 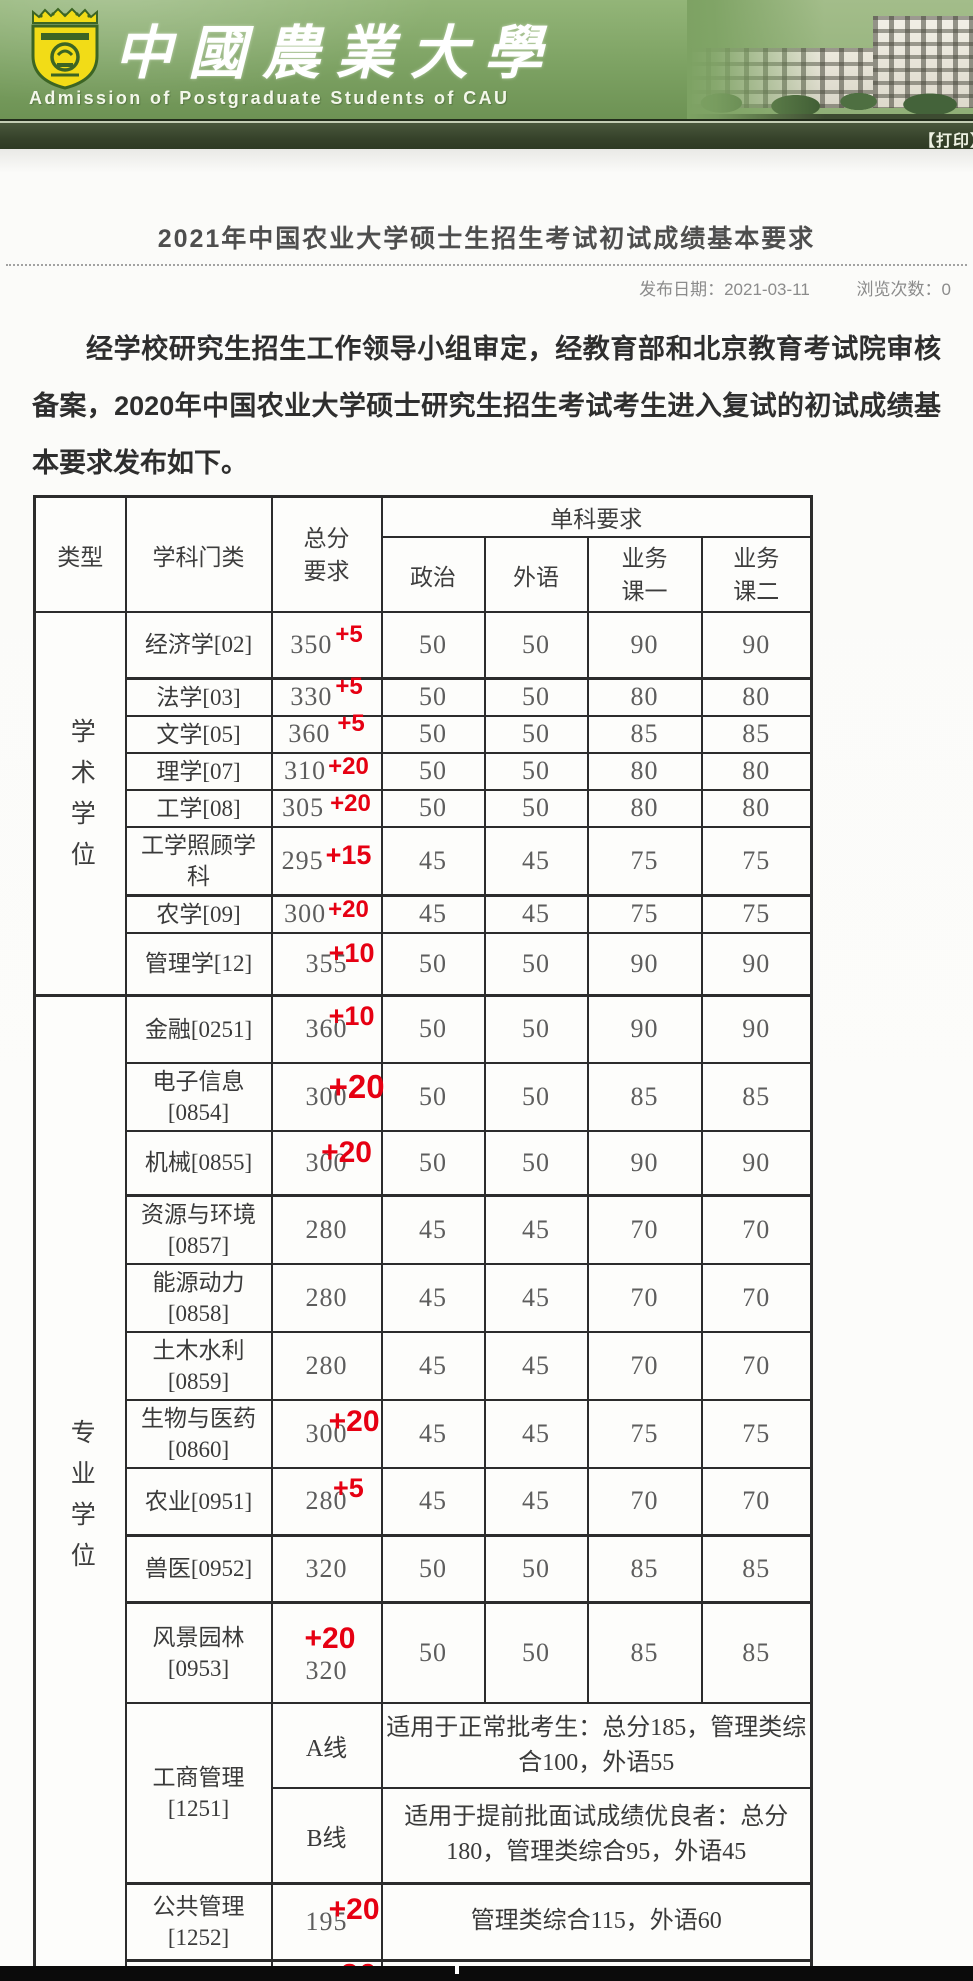 What do you see at coordinates (830, 59) in the screenshot?
I see `photo-fade` at bounding box center [830, 59].